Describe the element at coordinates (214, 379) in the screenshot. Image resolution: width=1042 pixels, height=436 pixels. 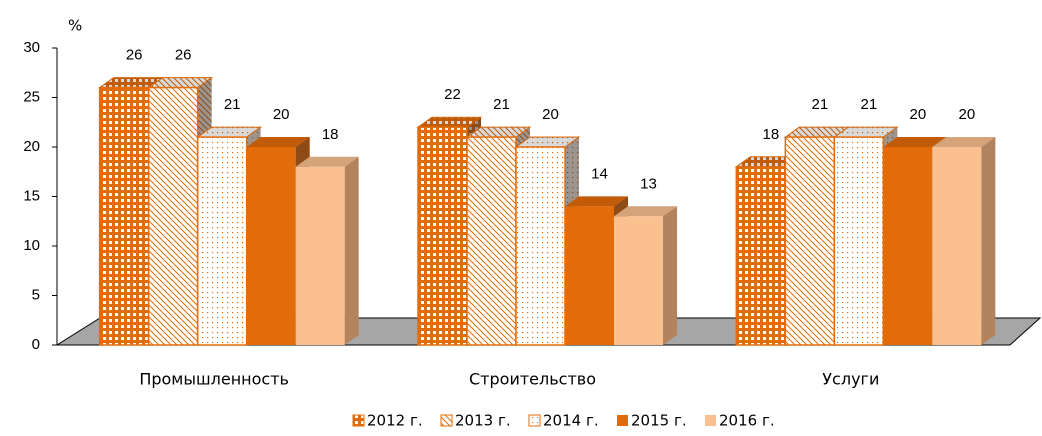
I see `x-tick-label: Промышленность` at that location.